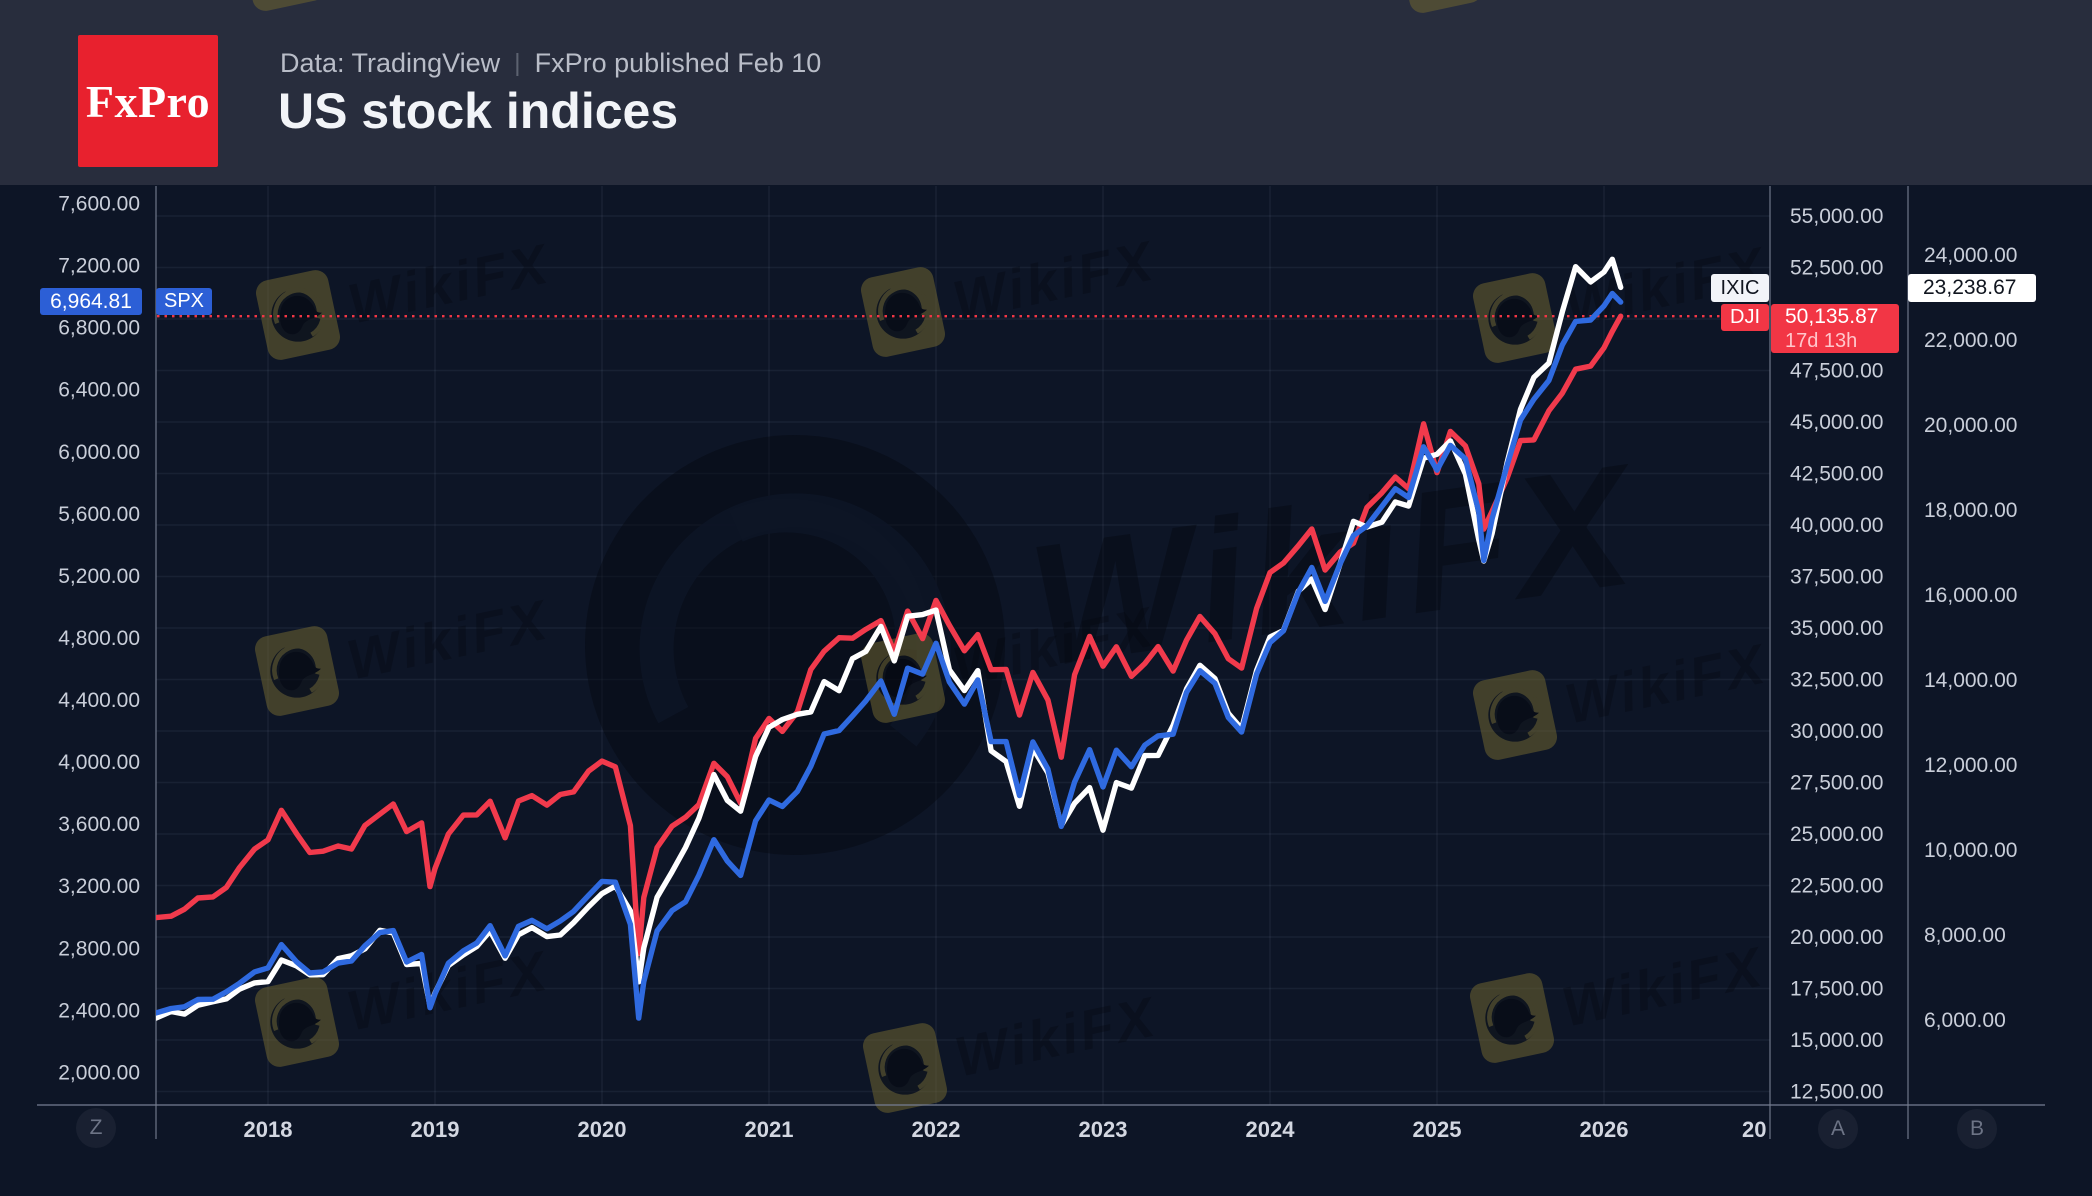 The image size is (2092, 1196). I want to click on fxpro-logo: FxPro, so click(148, 101).